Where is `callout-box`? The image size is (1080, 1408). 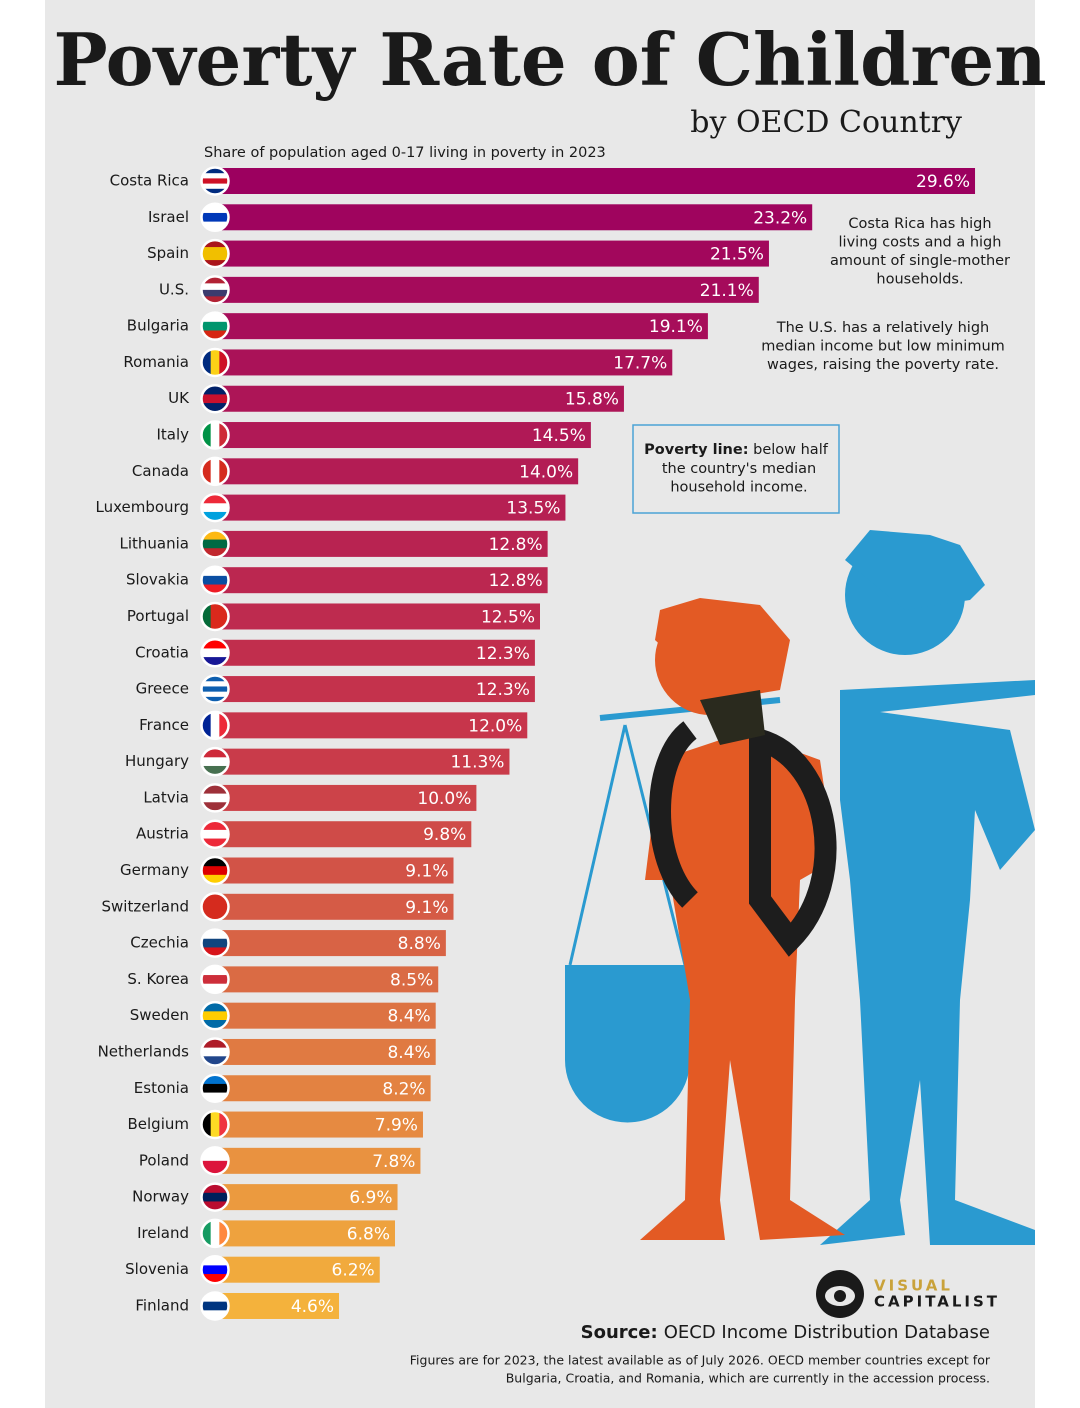 callout-box is located at coordinates (736, 469).